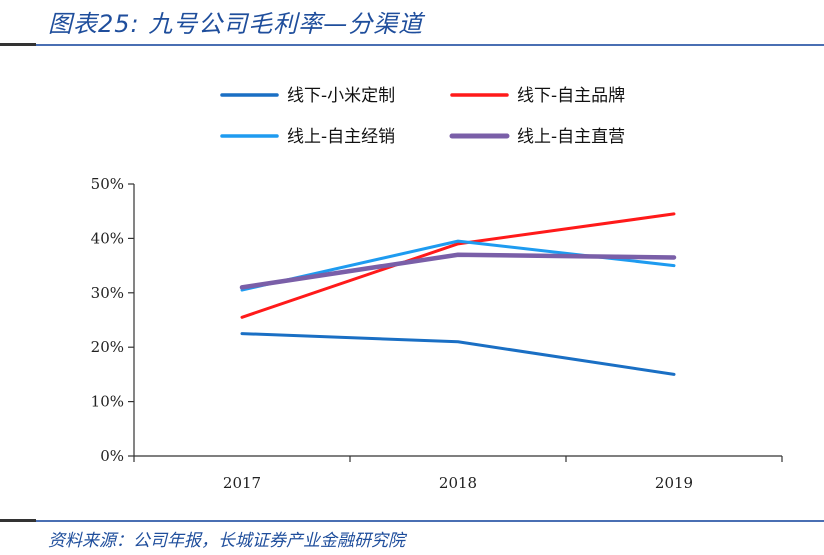  I want to click on source-note: 资料来源：公司年报，长城证券产业金融研究院, so click(226, 541).